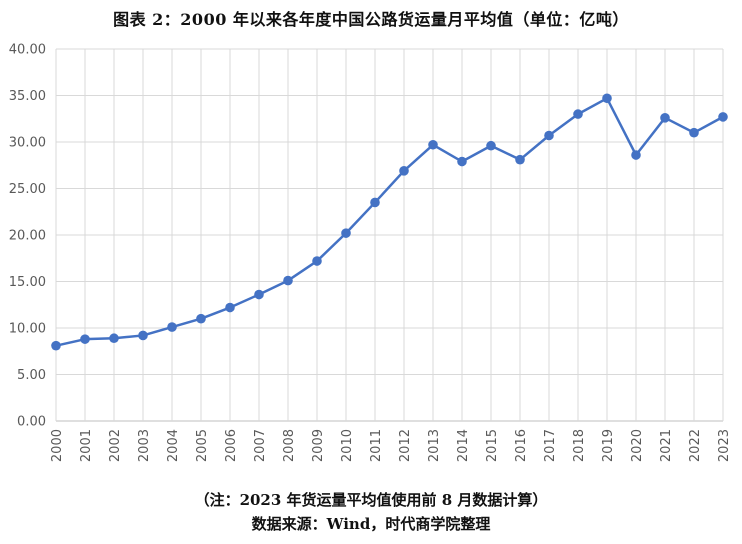 The image size is (742, 544). What do you see at coordinates (173, 445) in the screenshot?
I see `x-tick-label: 2004` at bounding box center [173, 445].